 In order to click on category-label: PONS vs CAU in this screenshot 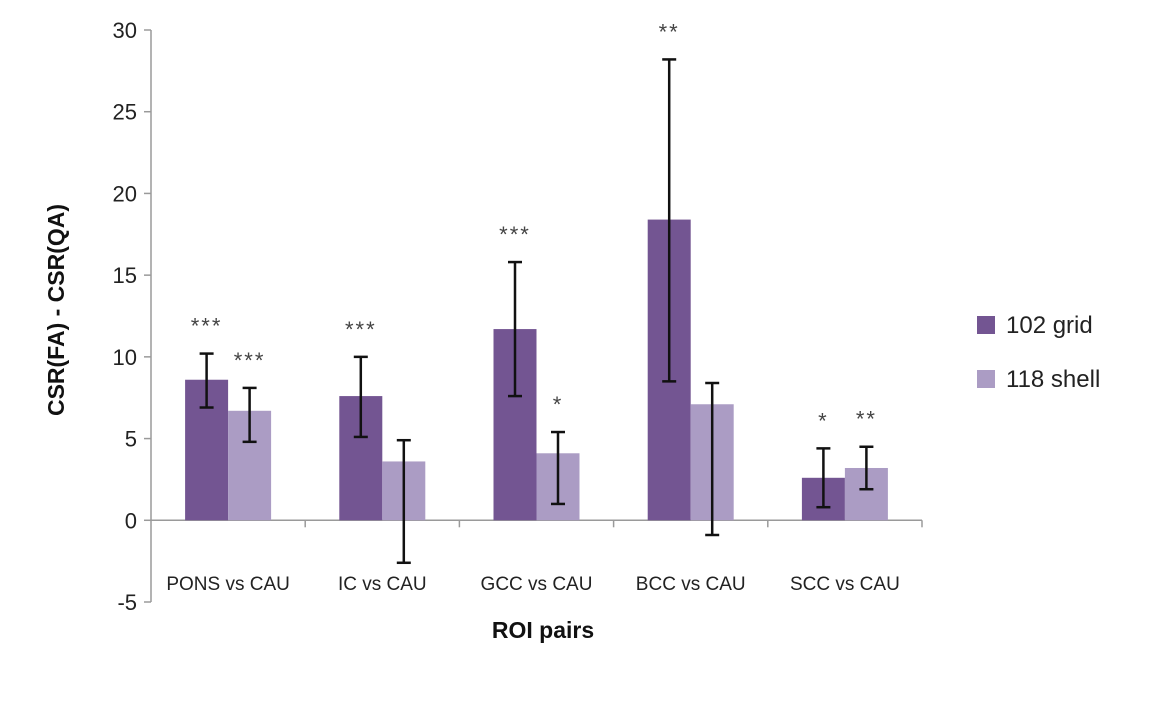, I will do `click(228, 584)`.